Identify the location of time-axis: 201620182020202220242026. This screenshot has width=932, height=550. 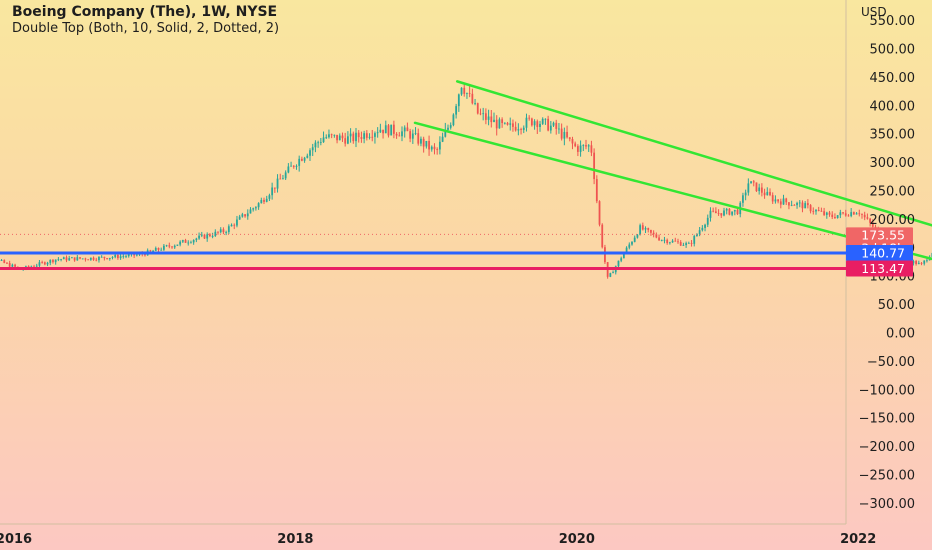
(466, 539).